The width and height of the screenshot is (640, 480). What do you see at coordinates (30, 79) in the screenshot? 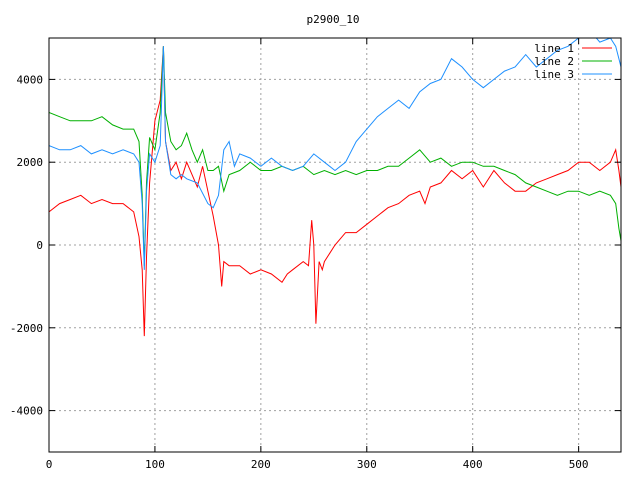
I see `y-tick-label: 4000` at bounding box center [30, 79].